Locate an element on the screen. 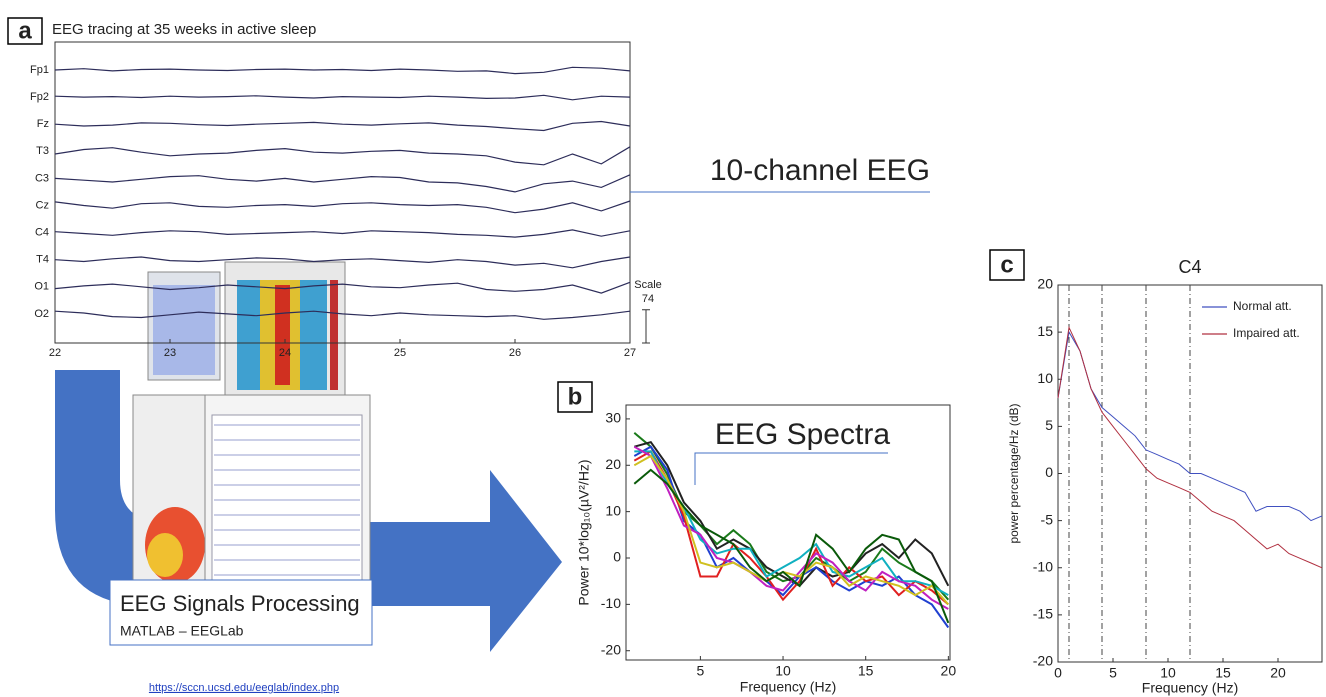 The image size is (1326, 697). y-tick-label: -15 is located at coordinates (1043, 614).